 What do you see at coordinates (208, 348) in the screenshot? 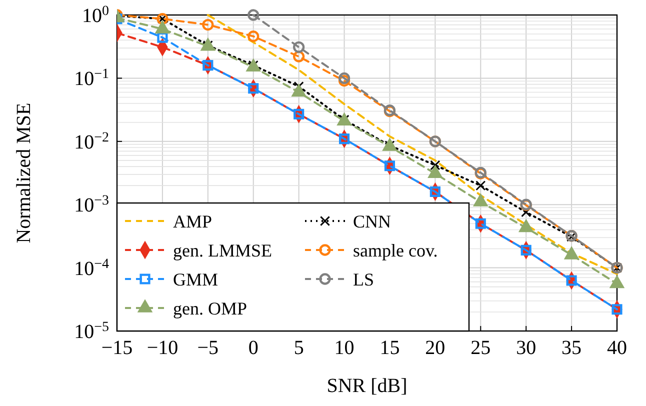
I see `x-tick-label: −5` at bounding box center [208, 348].